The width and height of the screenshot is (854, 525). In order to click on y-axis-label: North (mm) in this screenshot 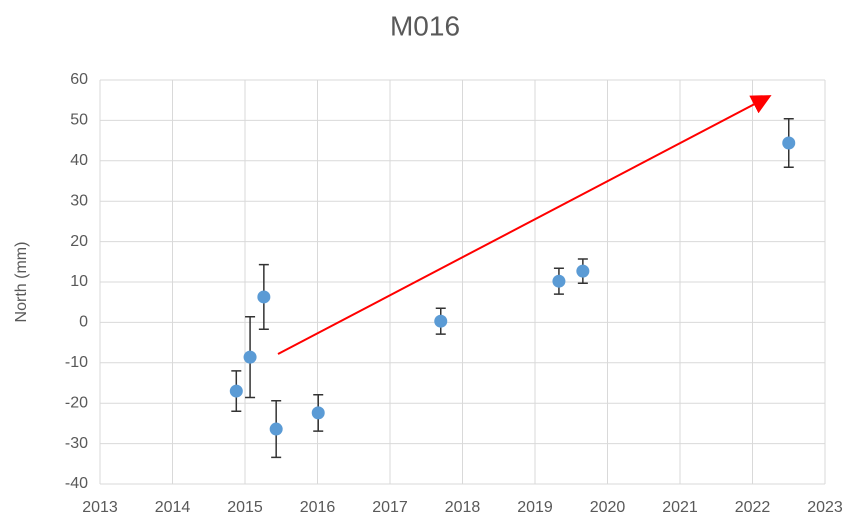, I will do `click(21, 282)`.